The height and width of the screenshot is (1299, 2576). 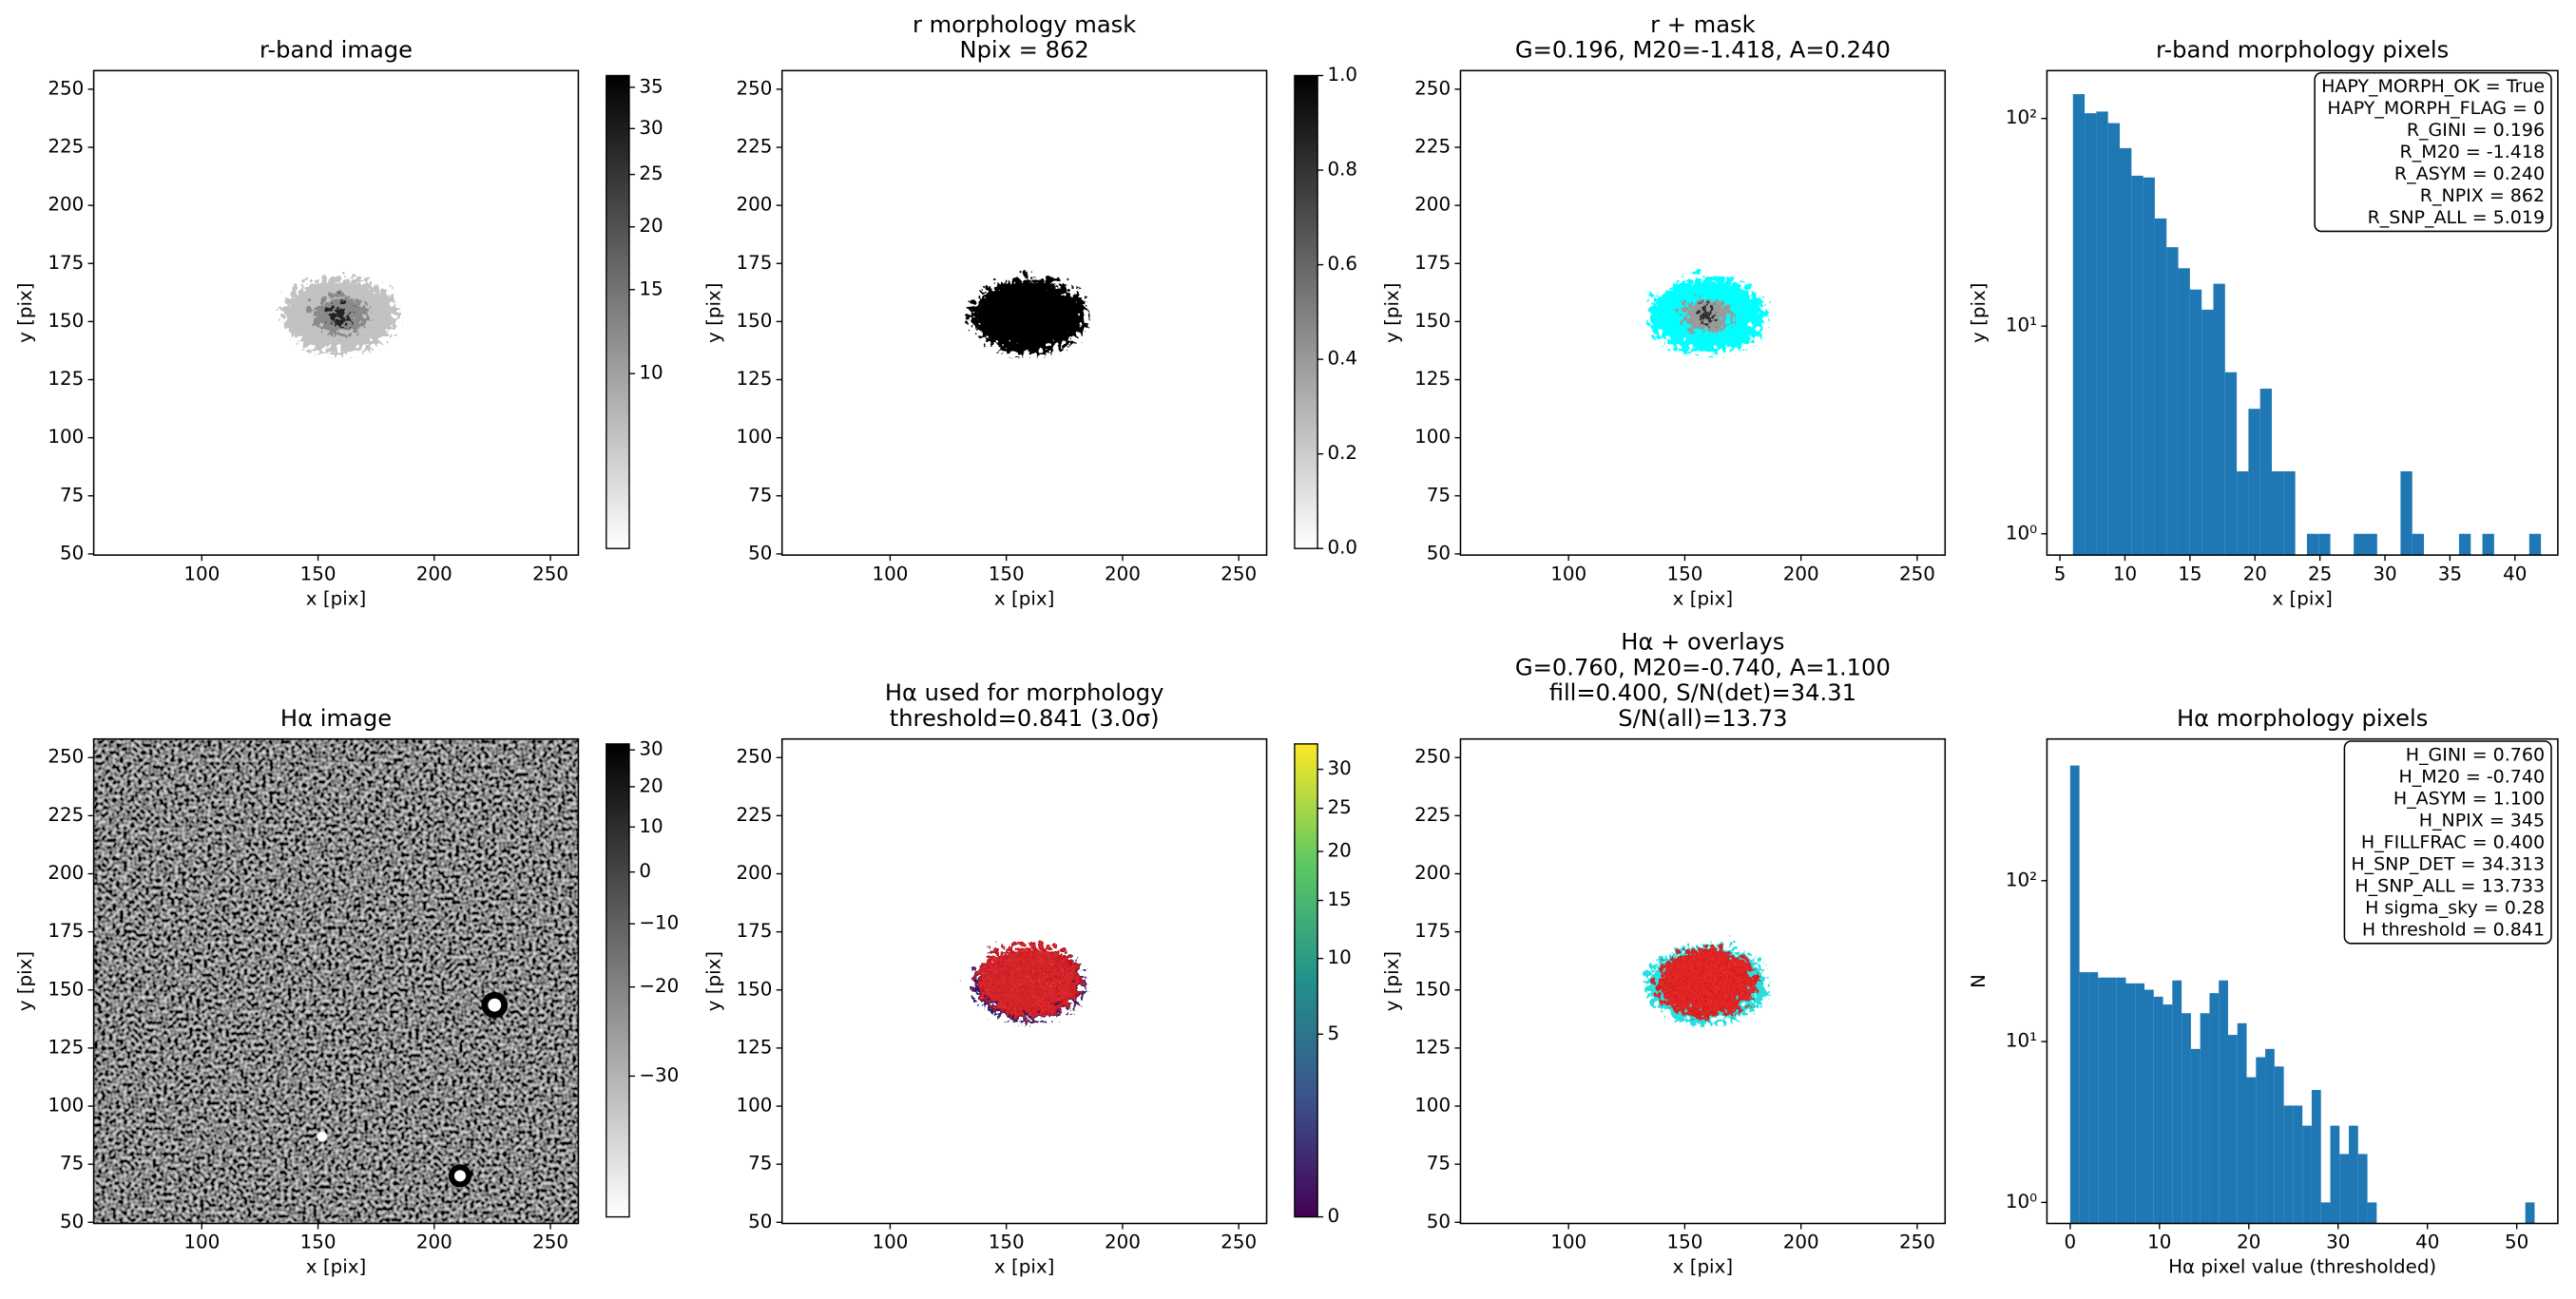 What do you see at coordinates (1702, 643) in the screenshot?
I see `panel-title: Hα + overlays` at bounding box center [1702, 643].